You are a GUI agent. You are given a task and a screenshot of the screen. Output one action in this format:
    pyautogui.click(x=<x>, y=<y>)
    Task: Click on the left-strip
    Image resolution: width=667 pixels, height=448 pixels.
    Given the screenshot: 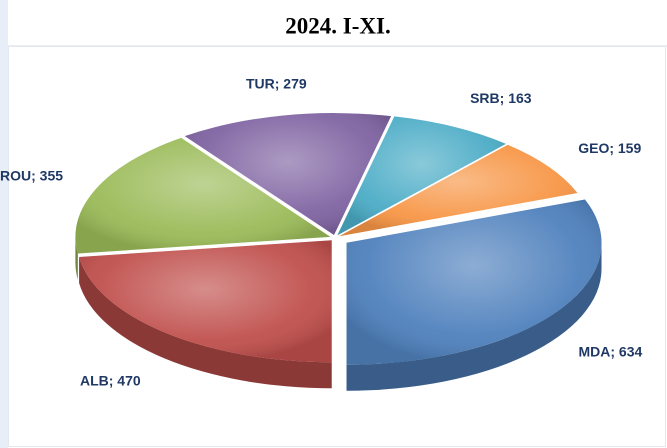 What is the action you would take?
    pyautogui.click(x=4, y=224)
    